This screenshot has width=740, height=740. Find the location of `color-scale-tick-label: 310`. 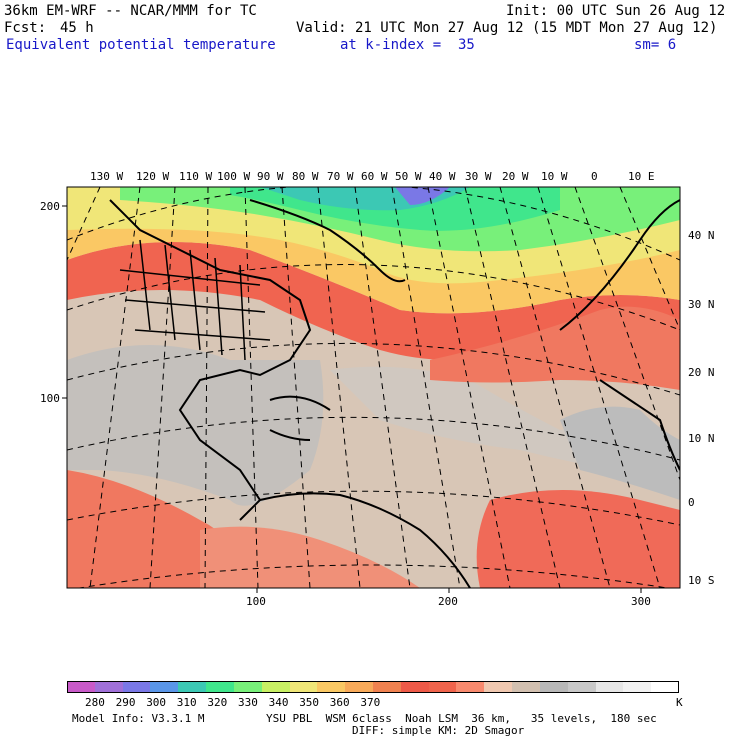

color-scale-tick-label: 310 is located at coordinates (186, 702).